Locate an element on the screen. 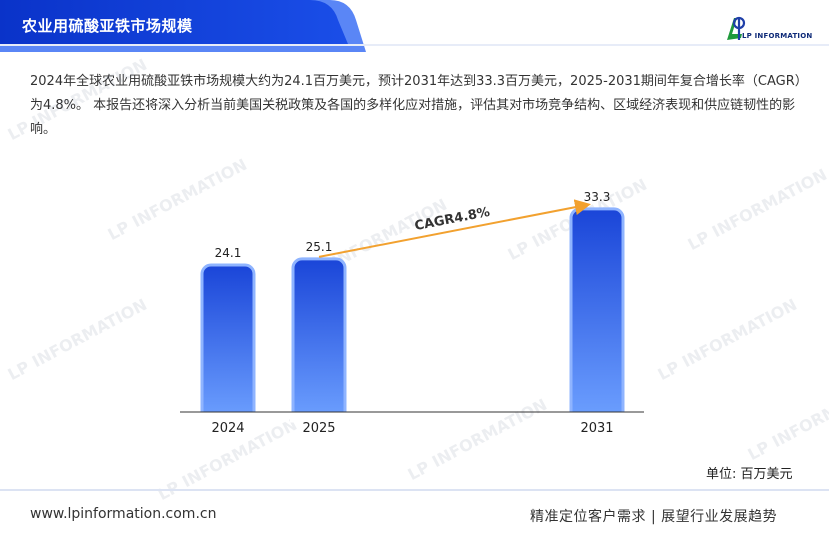 This screenshot has height=534, width=829. page-title: 农业用硫酸亚铁市场规模 is located at coordinates (107, 26).